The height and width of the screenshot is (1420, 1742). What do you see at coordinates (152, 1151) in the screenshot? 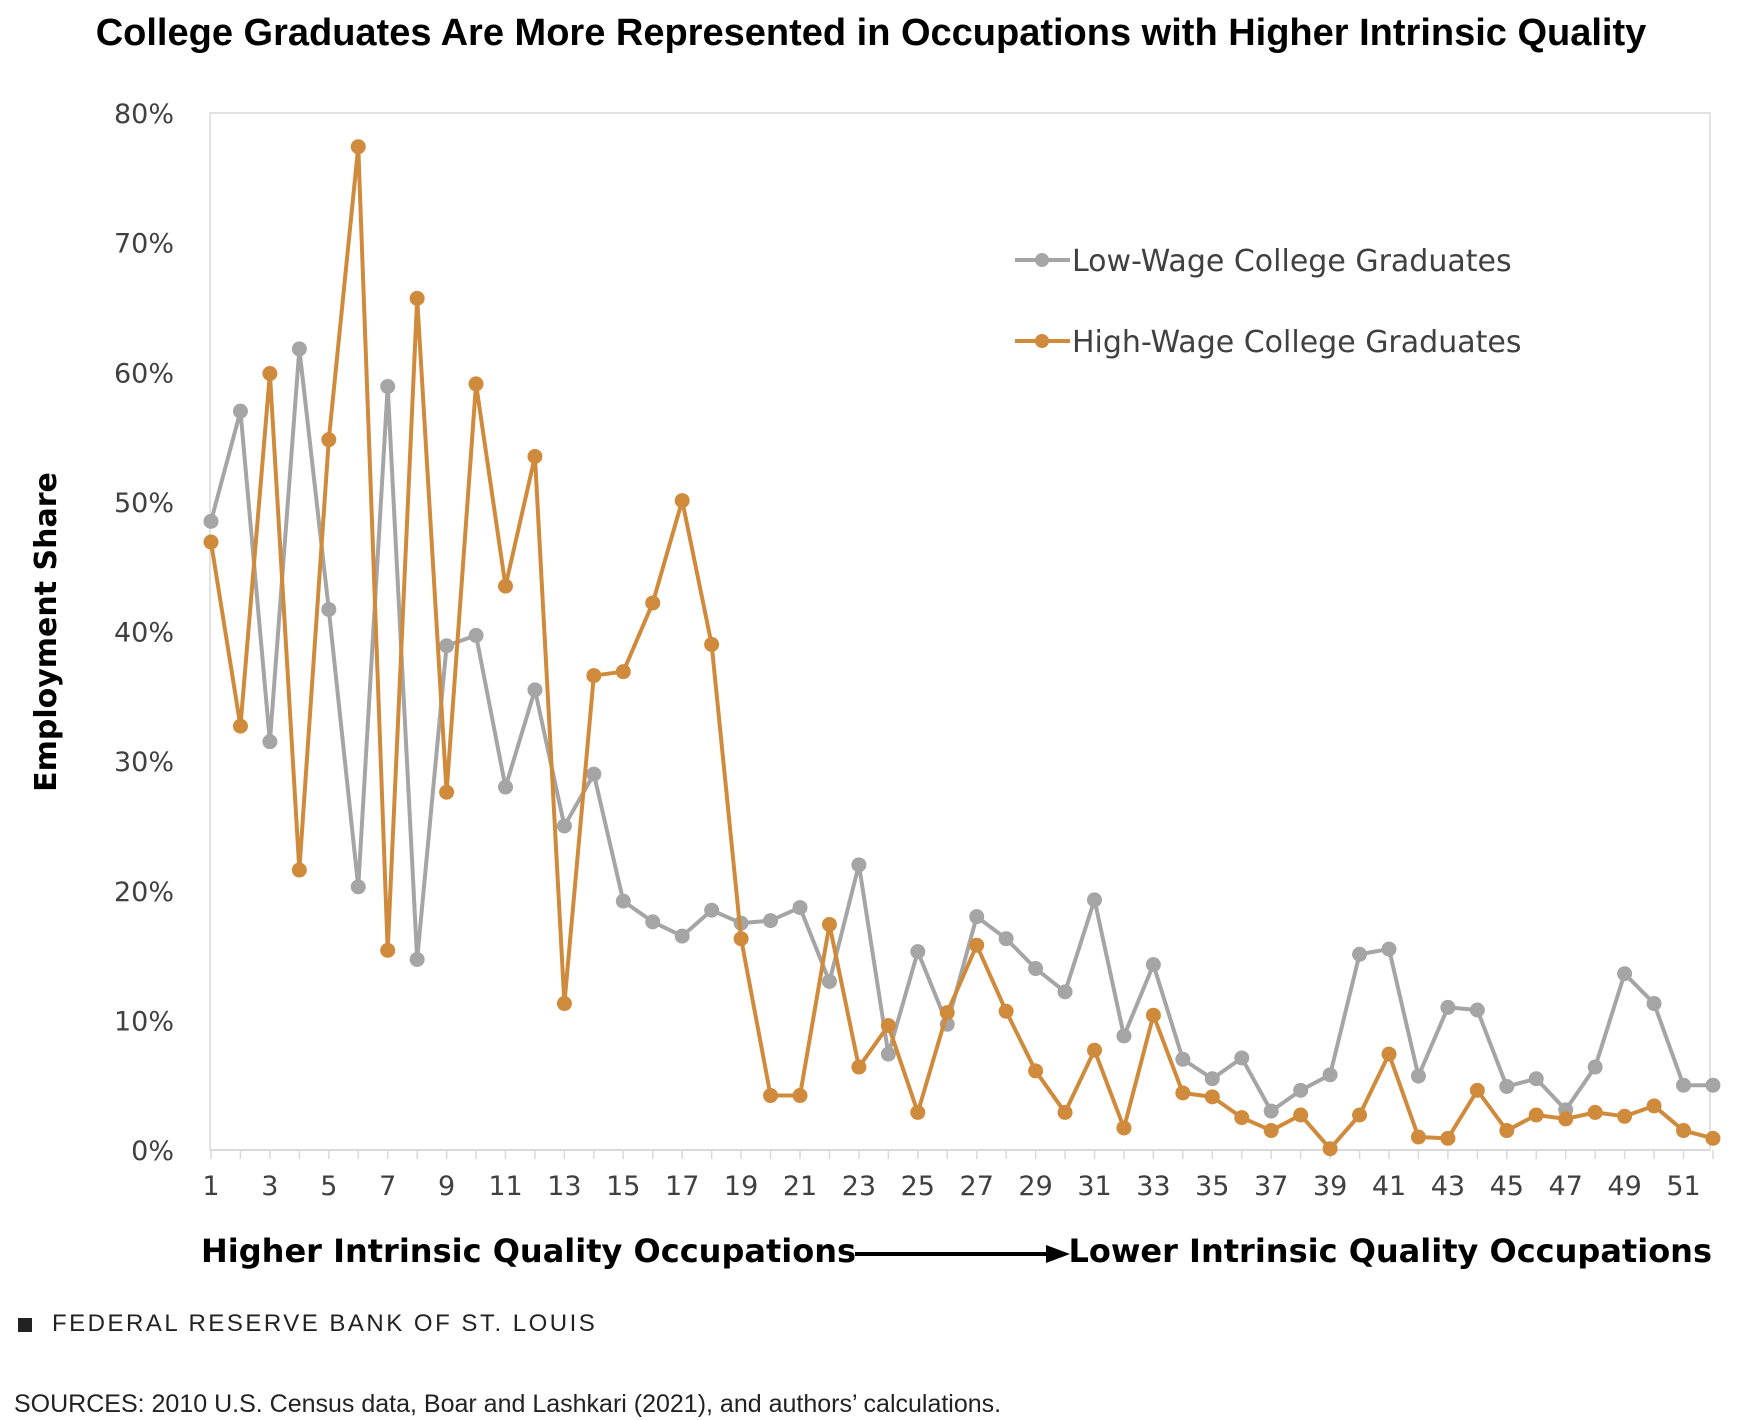
I see `y-tick-label: 0%` at bounding box center [152, 1151].